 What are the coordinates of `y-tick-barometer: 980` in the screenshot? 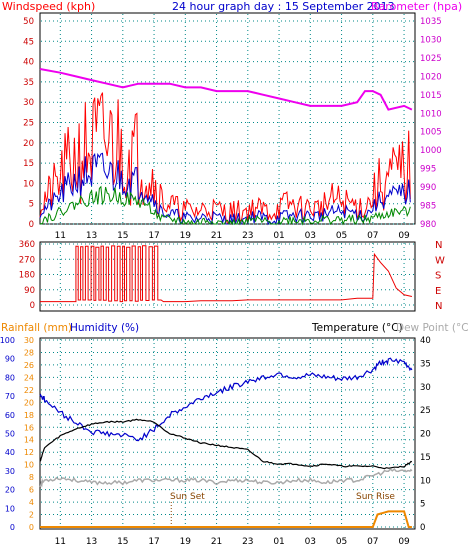 It's located at (428, 225).